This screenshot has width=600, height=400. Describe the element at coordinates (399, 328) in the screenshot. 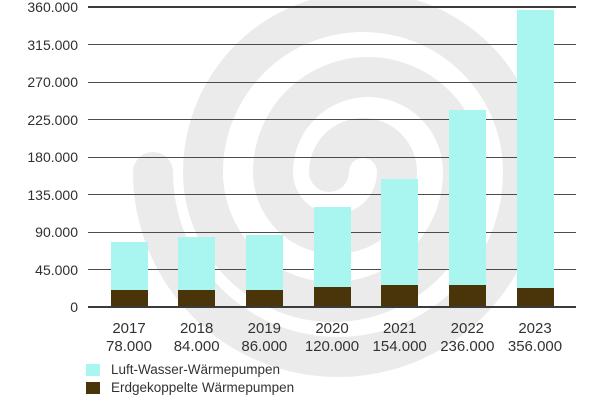

I see `x-tick-year: 2021` at that location.